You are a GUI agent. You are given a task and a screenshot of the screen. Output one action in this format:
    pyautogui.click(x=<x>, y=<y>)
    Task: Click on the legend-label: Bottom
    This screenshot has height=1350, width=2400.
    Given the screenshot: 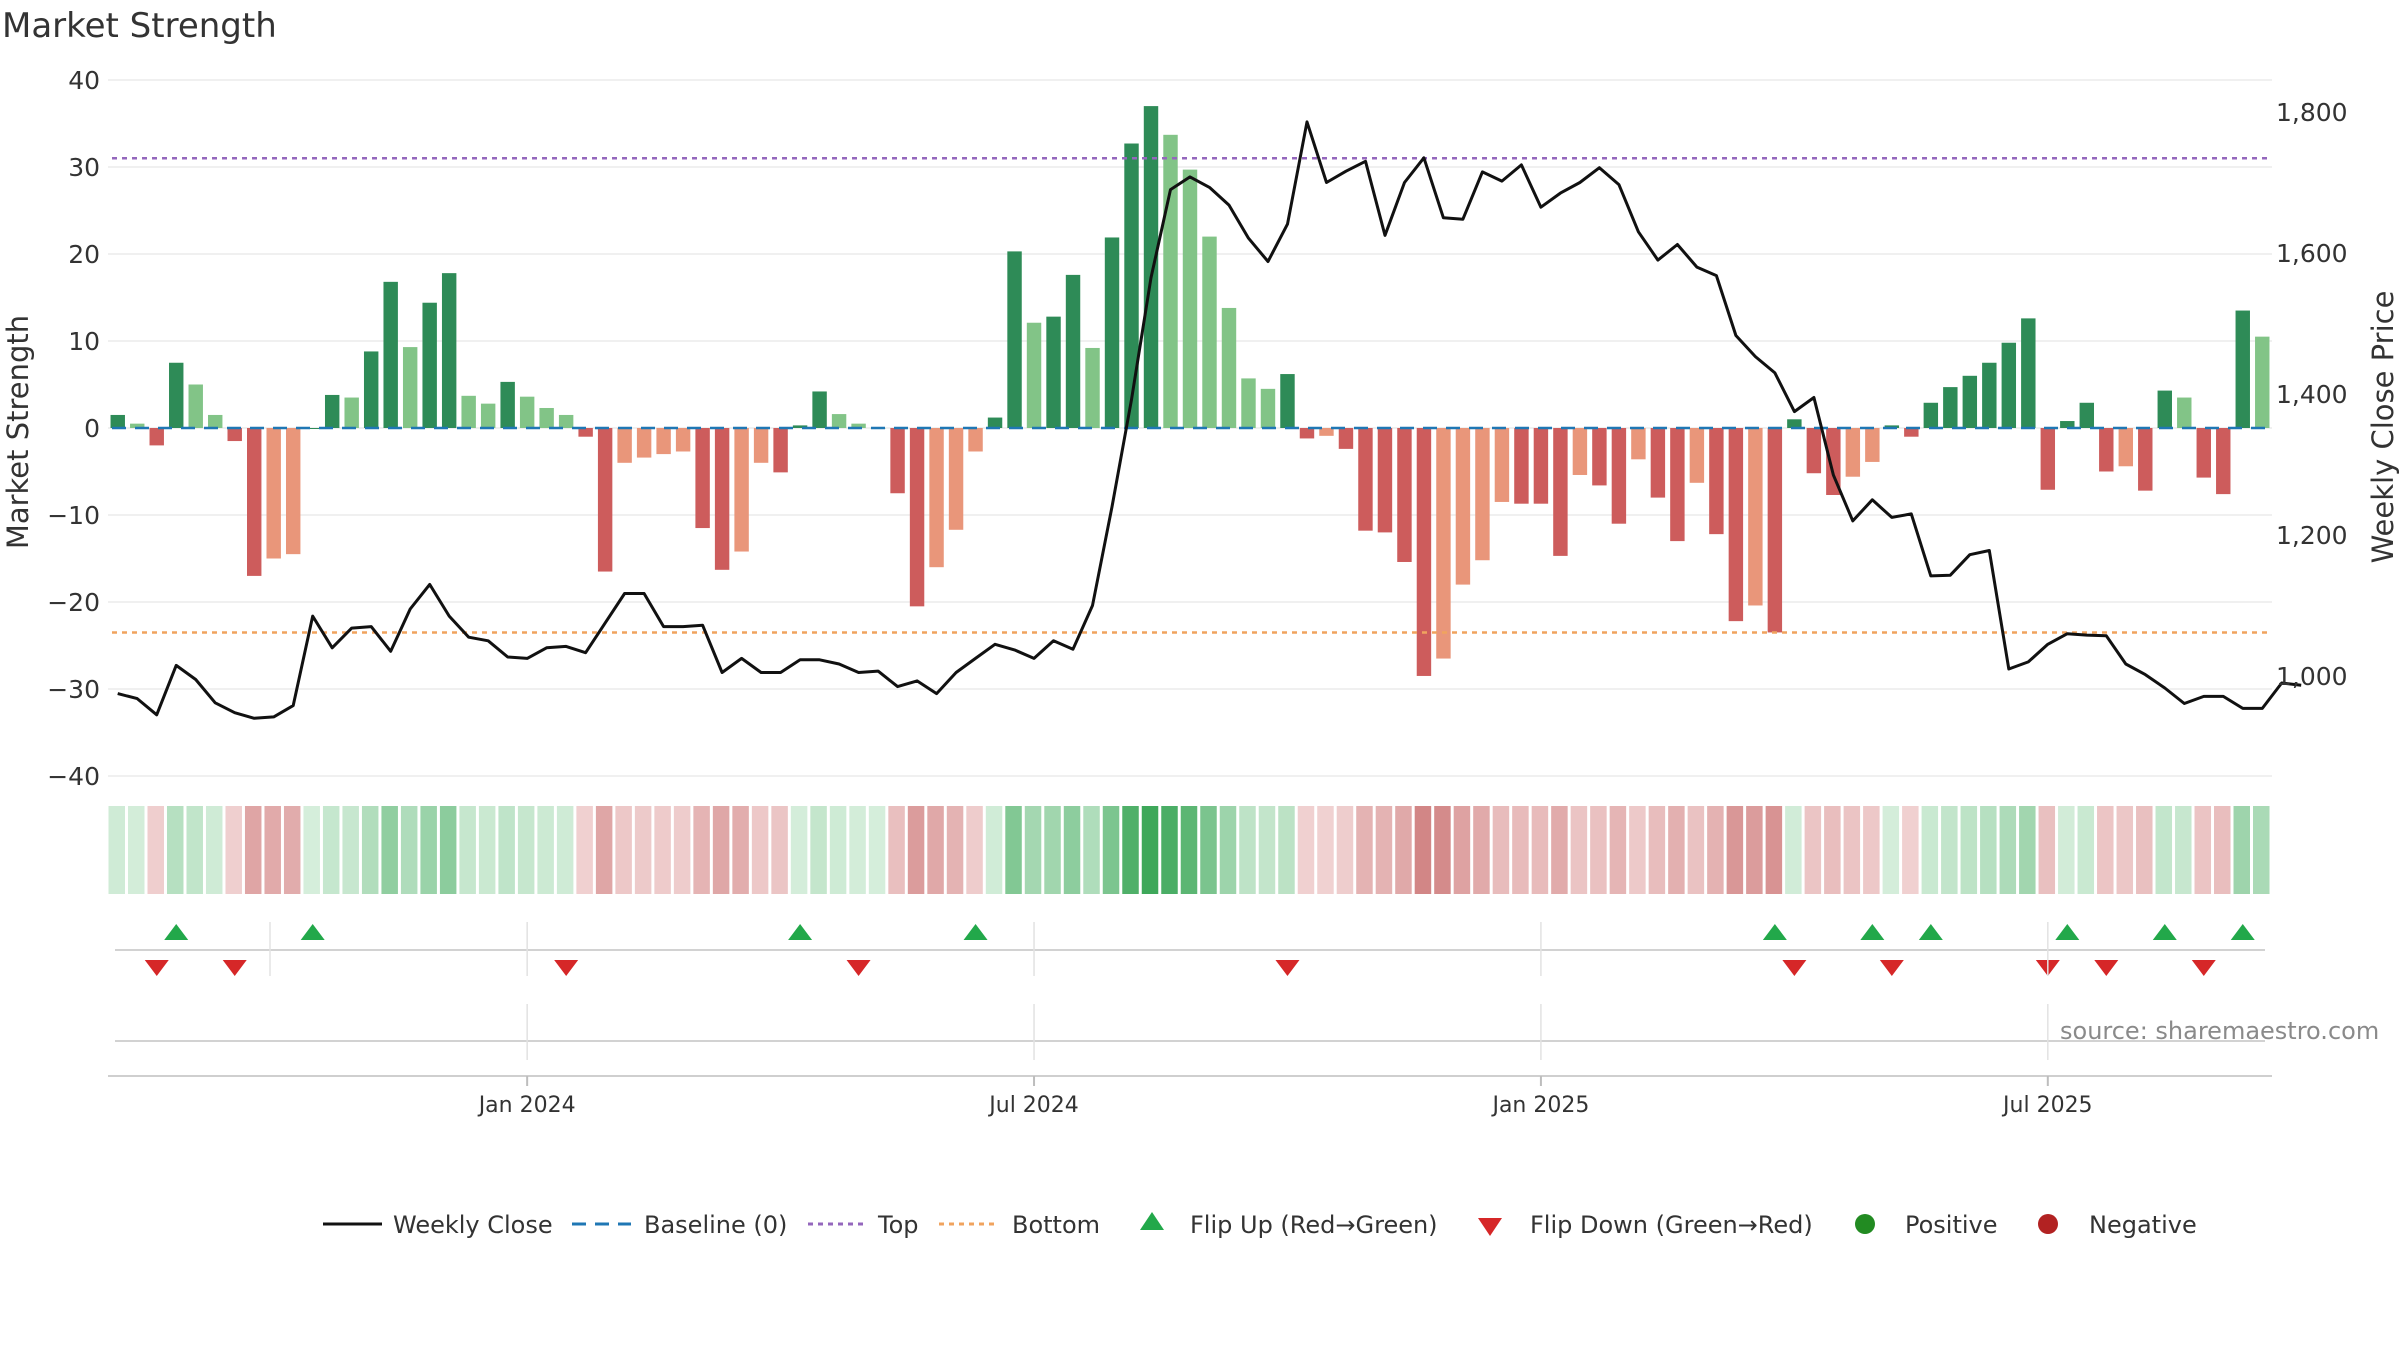 What is the action you would take?
    pyautogui.click(x=1056, y=1225)
    